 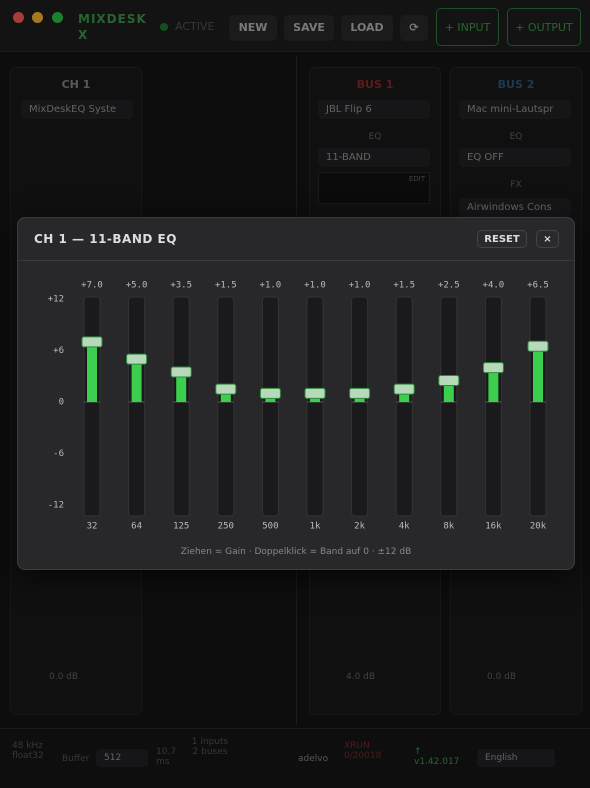 What do you see at coordinates (122, 758) in the screenshot?
I see `buffer-select: 512` at bounding box center [122, 758].